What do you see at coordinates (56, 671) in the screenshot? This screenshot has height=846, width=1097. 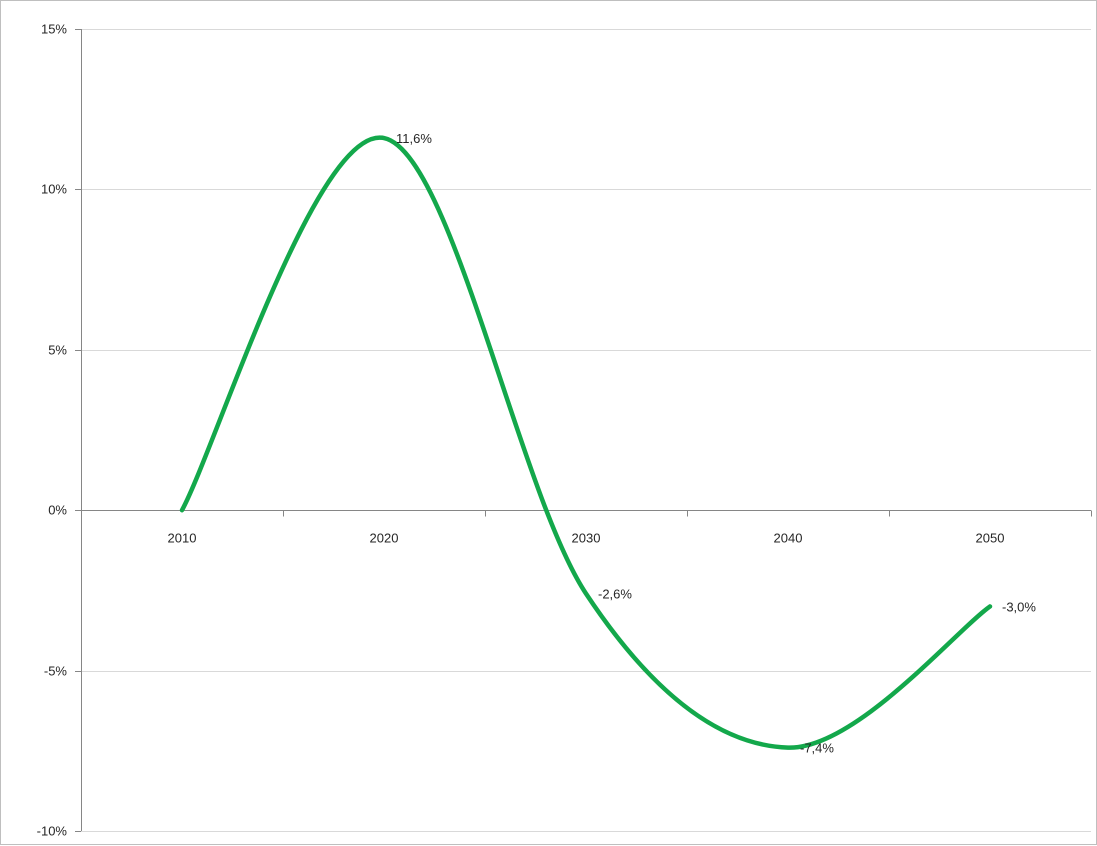 I see `y-tick-label: -5%` at bounding box center [56, 671].